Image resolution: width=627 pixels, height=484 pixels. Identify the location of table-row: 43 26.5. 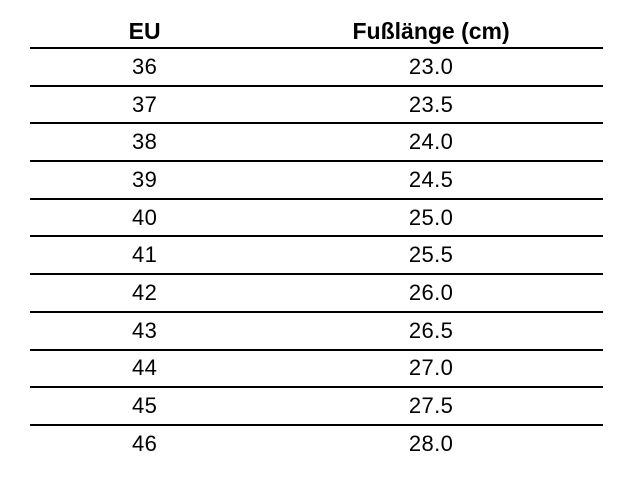
(316, 331).